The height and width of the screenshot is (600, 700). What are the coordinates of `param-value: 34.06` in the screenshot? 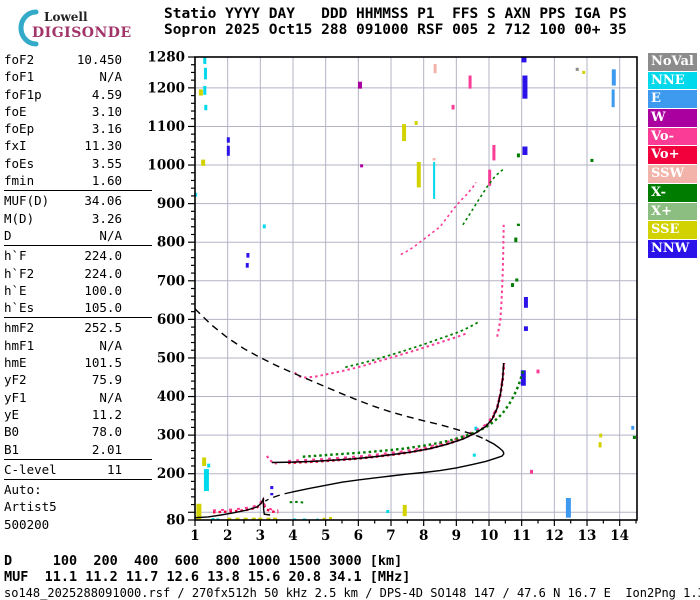 It's located at (103, 201).